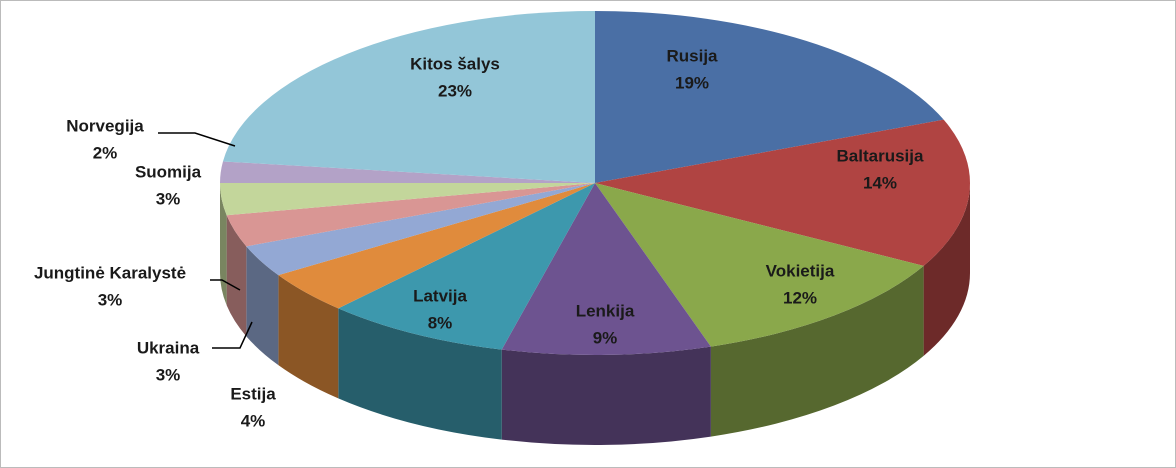 The image size is (1176, 468). What do you see at coordinates (605, 337) in the screenshot?
I see `value-label: 9%` at bounding box center [605, 337].